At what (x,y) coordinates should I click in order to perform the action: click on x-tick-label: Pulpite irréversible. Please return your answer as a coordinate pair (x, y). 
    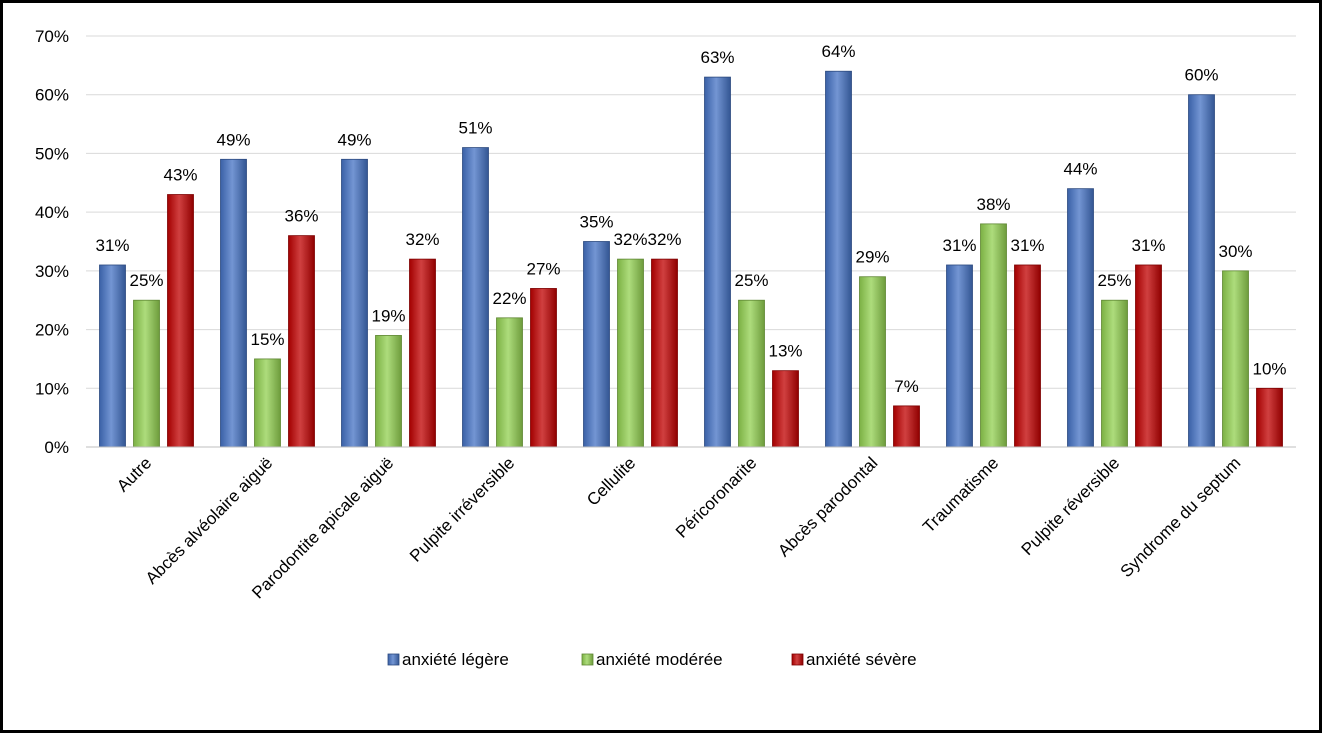
    Looking at the image, I should click on (462, 509).